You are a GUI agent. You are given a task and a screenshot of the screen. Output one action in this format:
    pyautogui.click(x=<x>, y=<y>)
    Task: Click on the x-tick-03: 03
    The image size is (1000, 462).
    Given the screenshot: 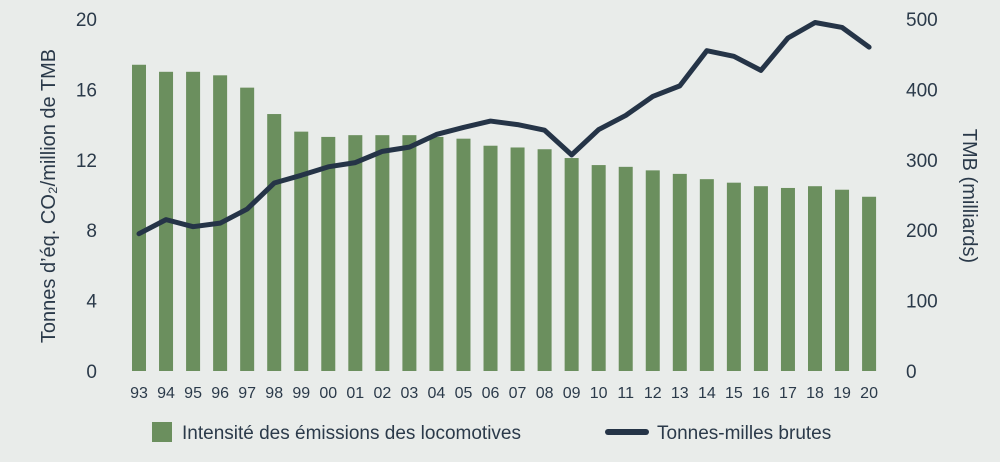 What is the action you would take?
    pyautogui.click(x=410, y=393)
    